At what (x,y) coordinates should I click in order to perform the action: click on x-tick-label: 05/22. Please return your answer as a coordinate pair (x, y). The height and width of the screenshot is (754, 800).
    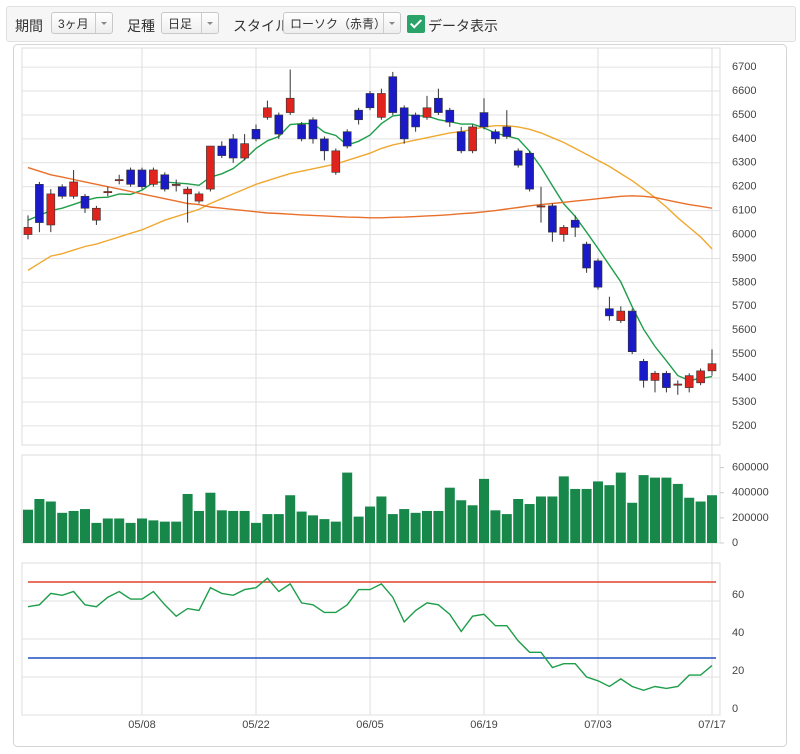
    Looking at the image, I should click on (256, 725).